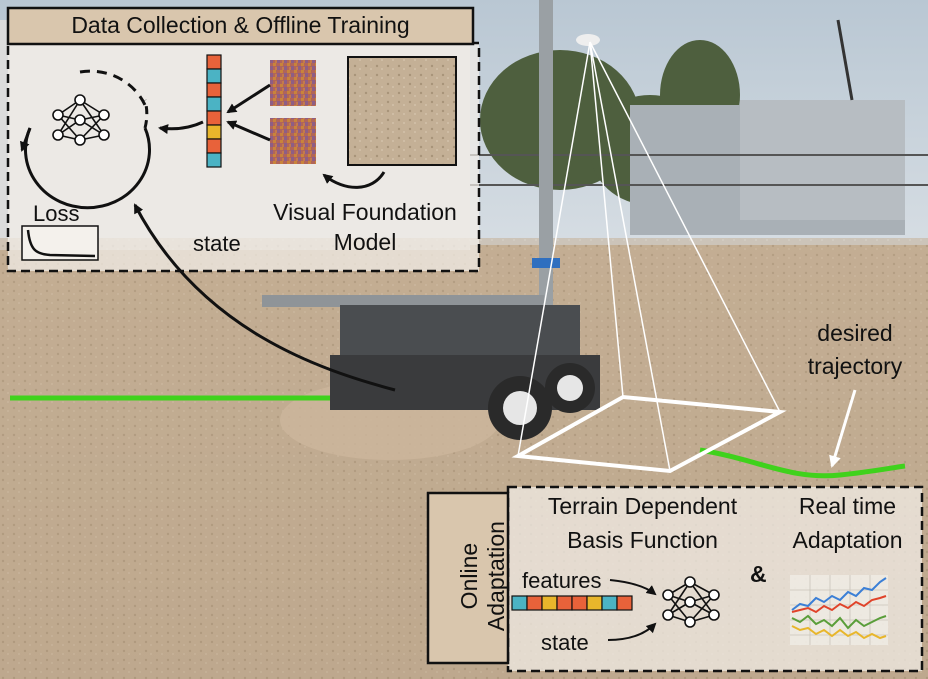  I want to click on trajectory-right, so click(802, 463).